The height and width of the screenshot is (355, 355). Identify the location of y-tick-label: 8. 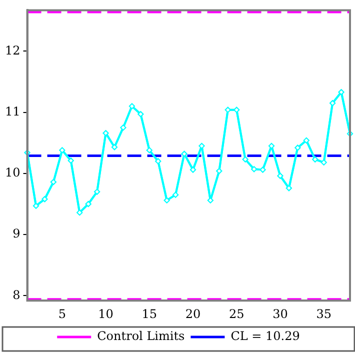
(16, 295).